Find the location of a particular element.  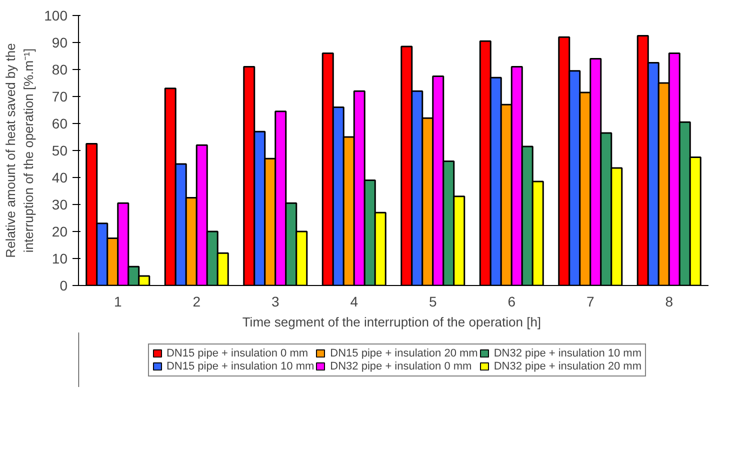

y-tick-label: 80 is located at coordinates (60, 70).